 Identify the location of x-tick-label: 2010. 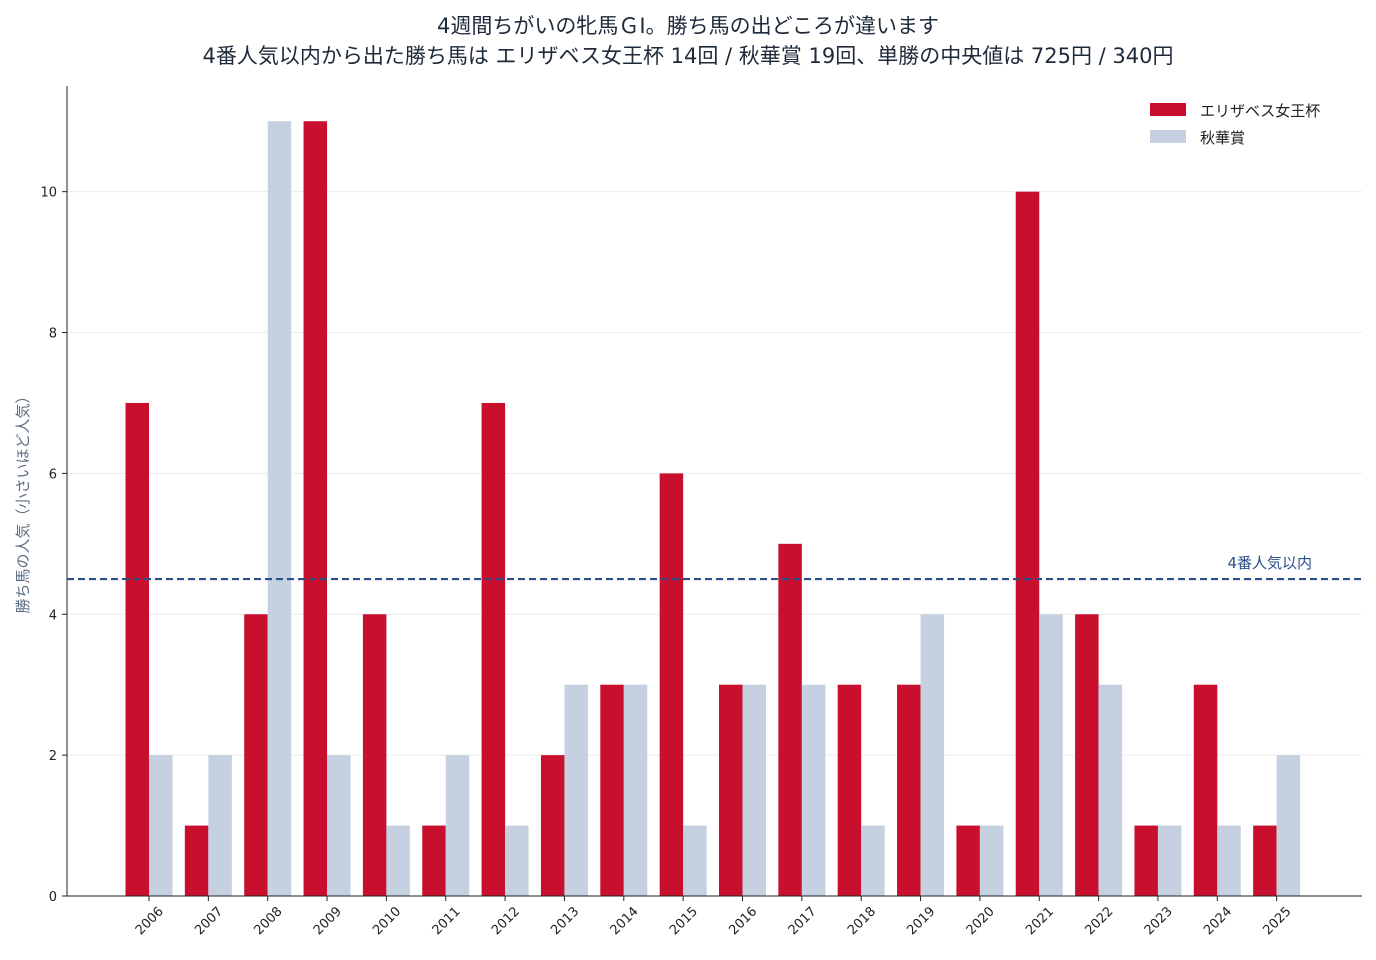
(387, 921).